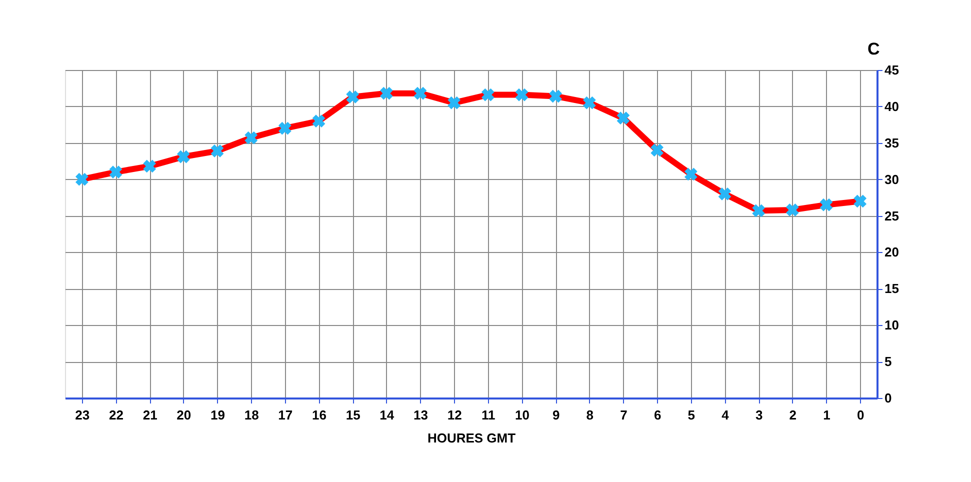 Image resolution: width=971 pixels, height=482 pixels. What do you see at coordinates (184, 415) in the screenshot?
I see `x-tick-label: 20` at bounding box center [184, 415].